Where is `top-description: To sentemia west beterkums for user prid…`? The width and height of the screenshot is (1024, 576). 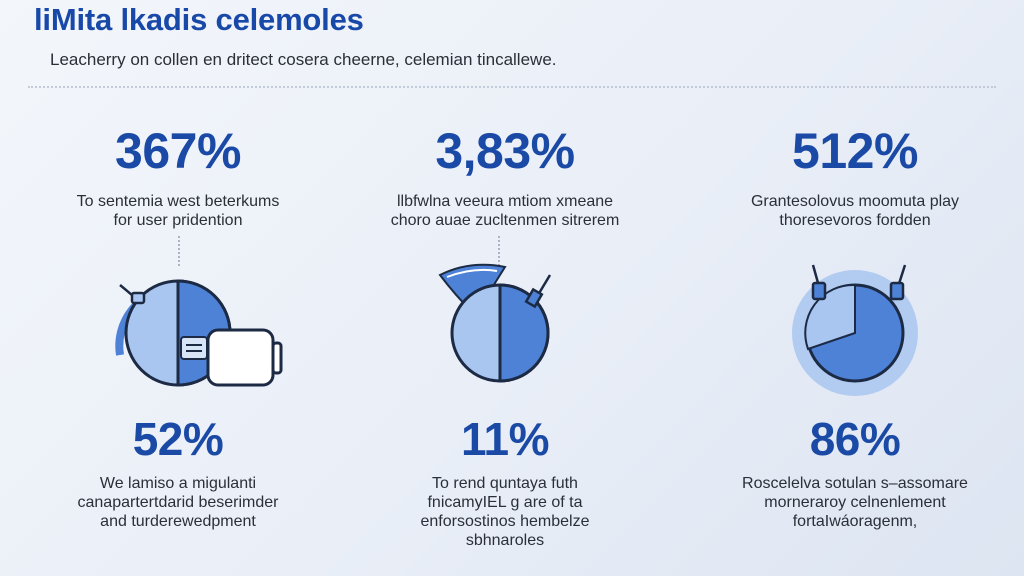 top-description: To sentemia west beterkums for user prid… is located at coordinates (178, 211).